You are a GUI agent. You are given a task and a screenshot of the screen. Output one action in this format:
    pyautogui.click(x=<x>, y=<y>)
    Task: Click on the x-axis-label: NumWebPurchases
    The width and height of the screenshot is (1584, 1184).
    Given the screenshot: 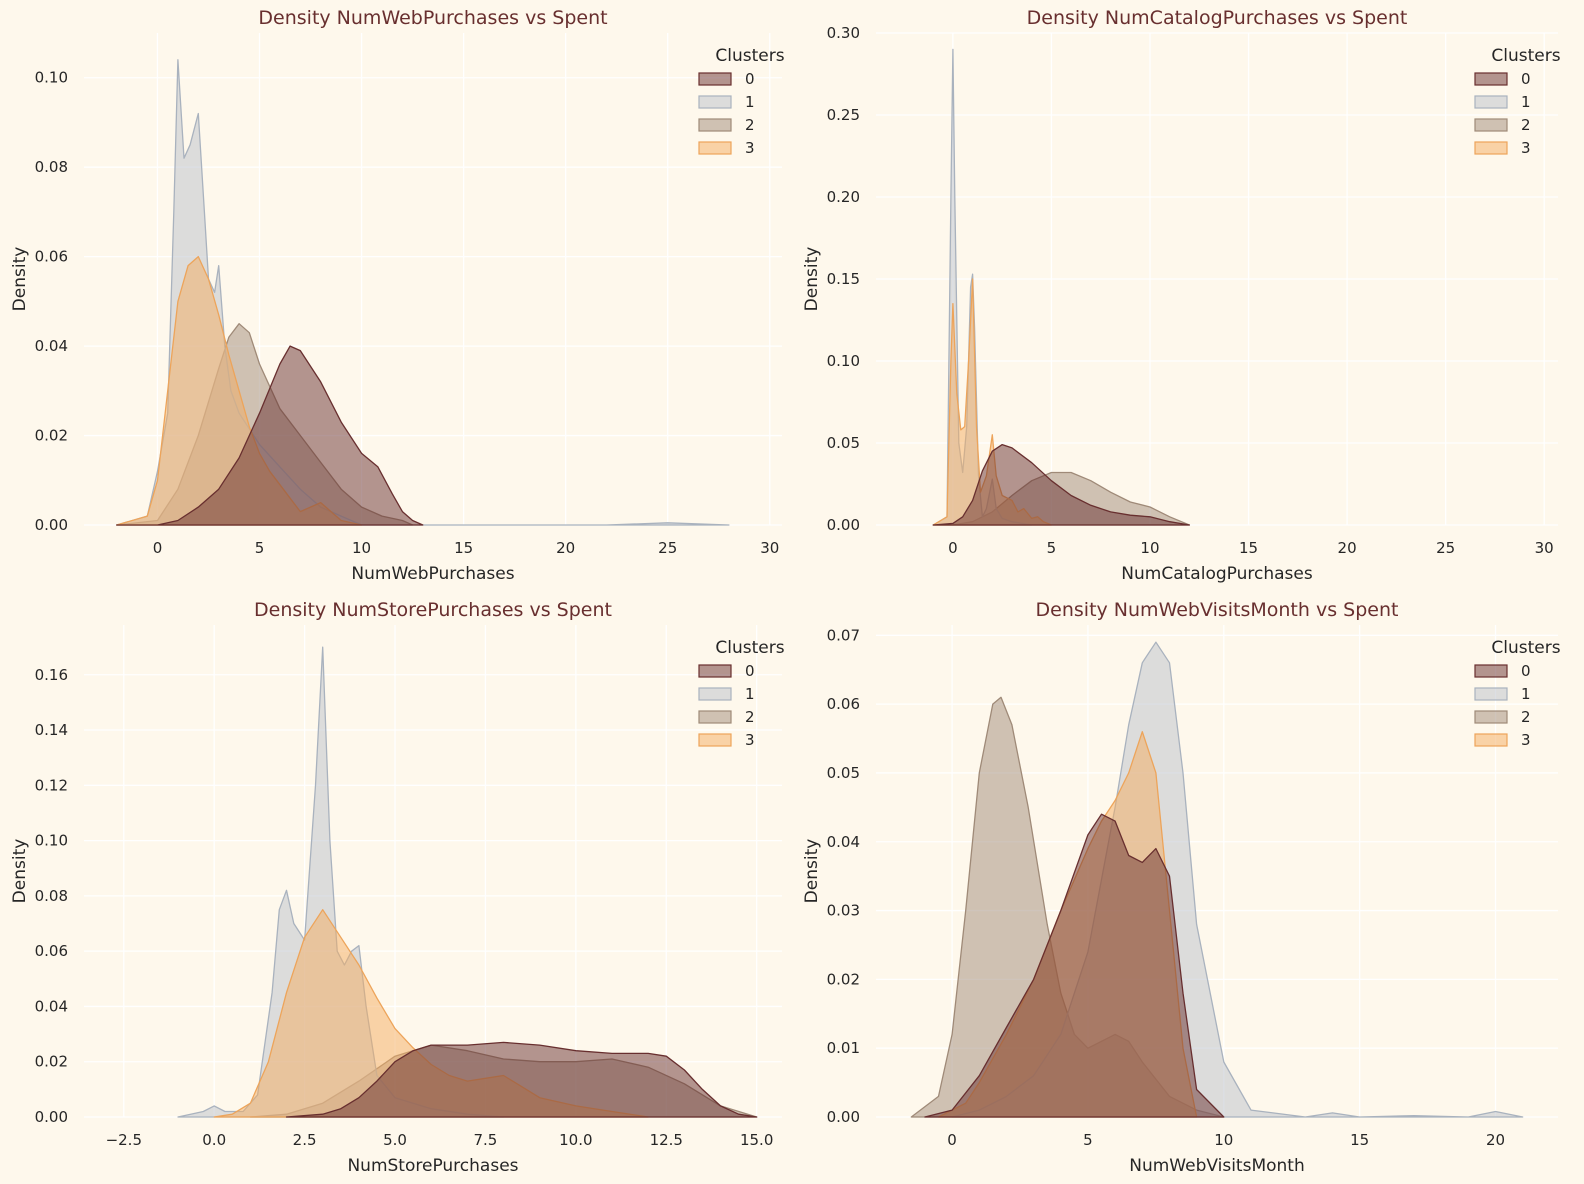 What is the action you would take?
    pyautogui.click(x=432, y=574)
    